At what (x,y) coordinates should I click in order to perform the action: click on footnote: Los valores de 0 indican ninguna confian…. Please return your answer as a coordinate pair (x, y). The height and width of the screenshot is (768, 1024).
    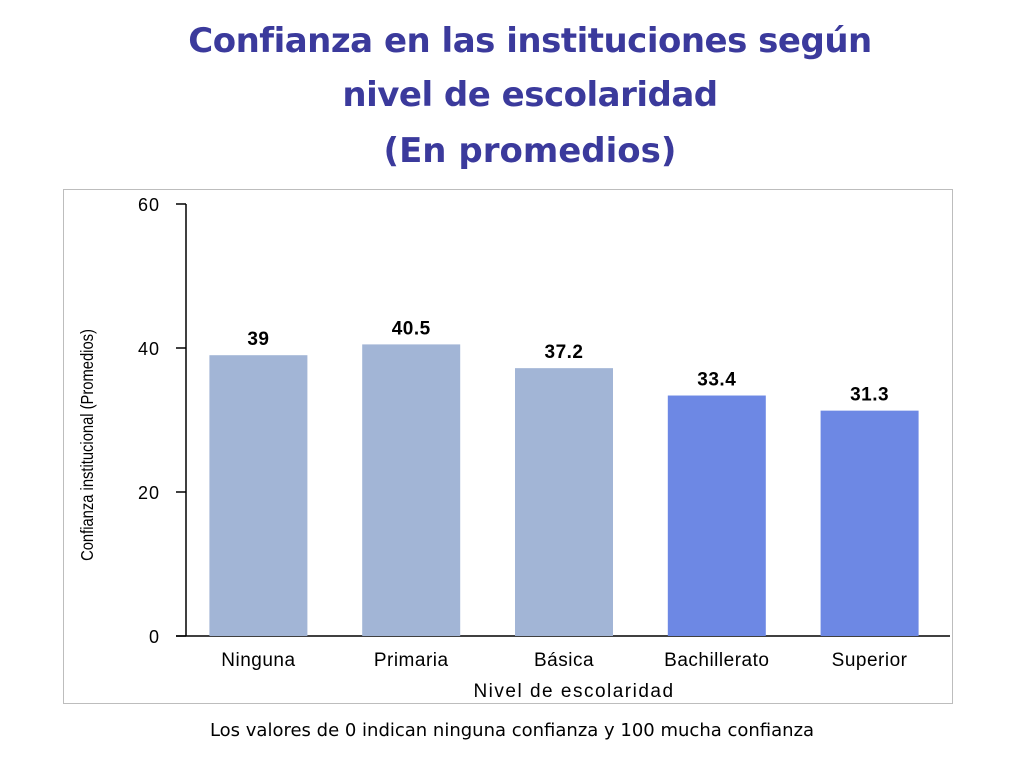
    Looking at the image, I should click on (512, 730).